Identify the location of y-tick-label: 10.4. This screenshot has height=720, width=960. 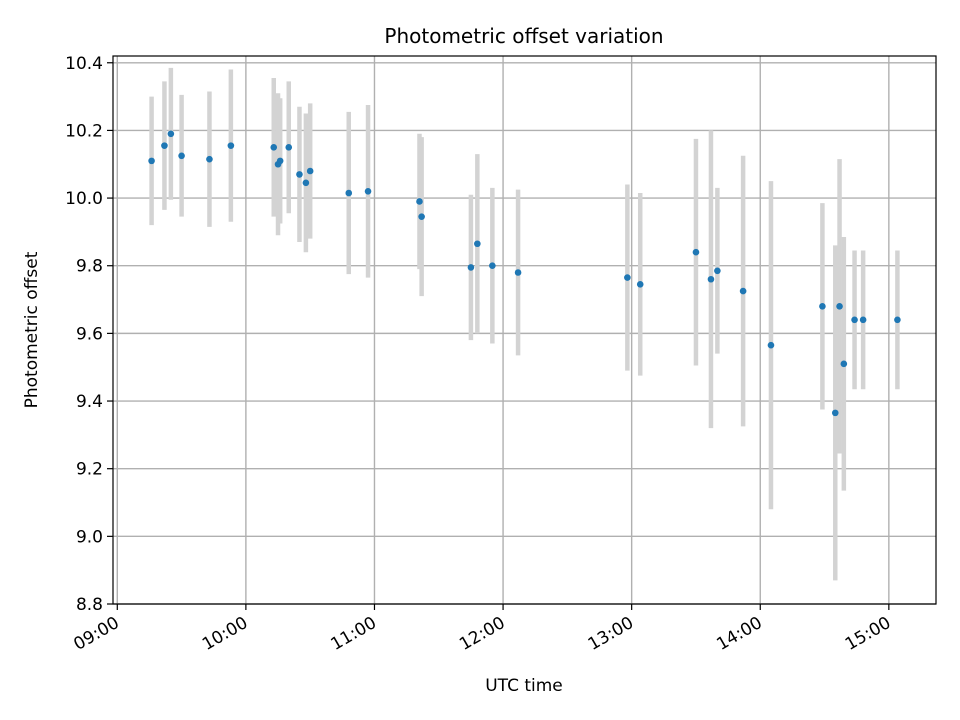
(84, 64).